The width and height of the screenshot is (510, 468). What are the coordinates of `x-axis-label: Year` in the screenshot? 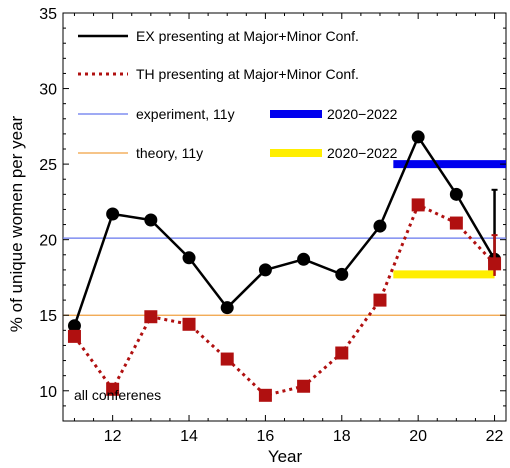 It's located at (285, 456).